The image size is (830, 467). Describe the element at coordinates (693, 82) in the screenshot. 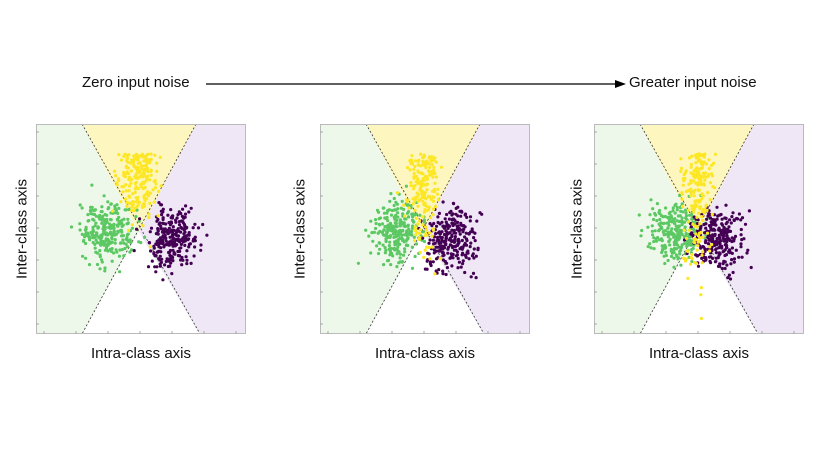

I see `greater-noise-label: Greater input noise` at that location.